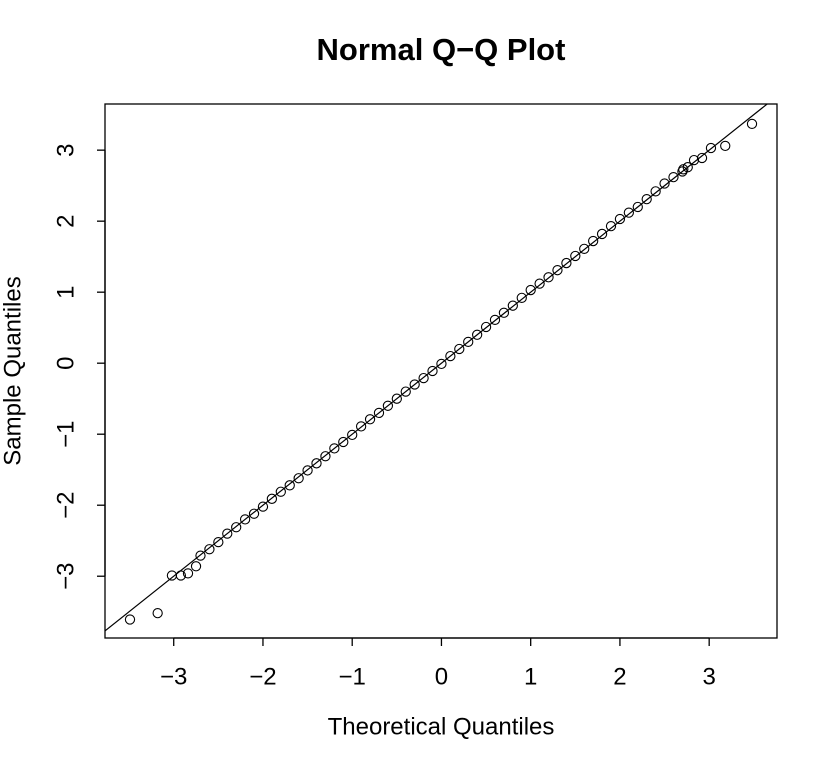 This screenshot has height=771, width=830. I want to click on x-tick-label: 0, so click(441, 676).